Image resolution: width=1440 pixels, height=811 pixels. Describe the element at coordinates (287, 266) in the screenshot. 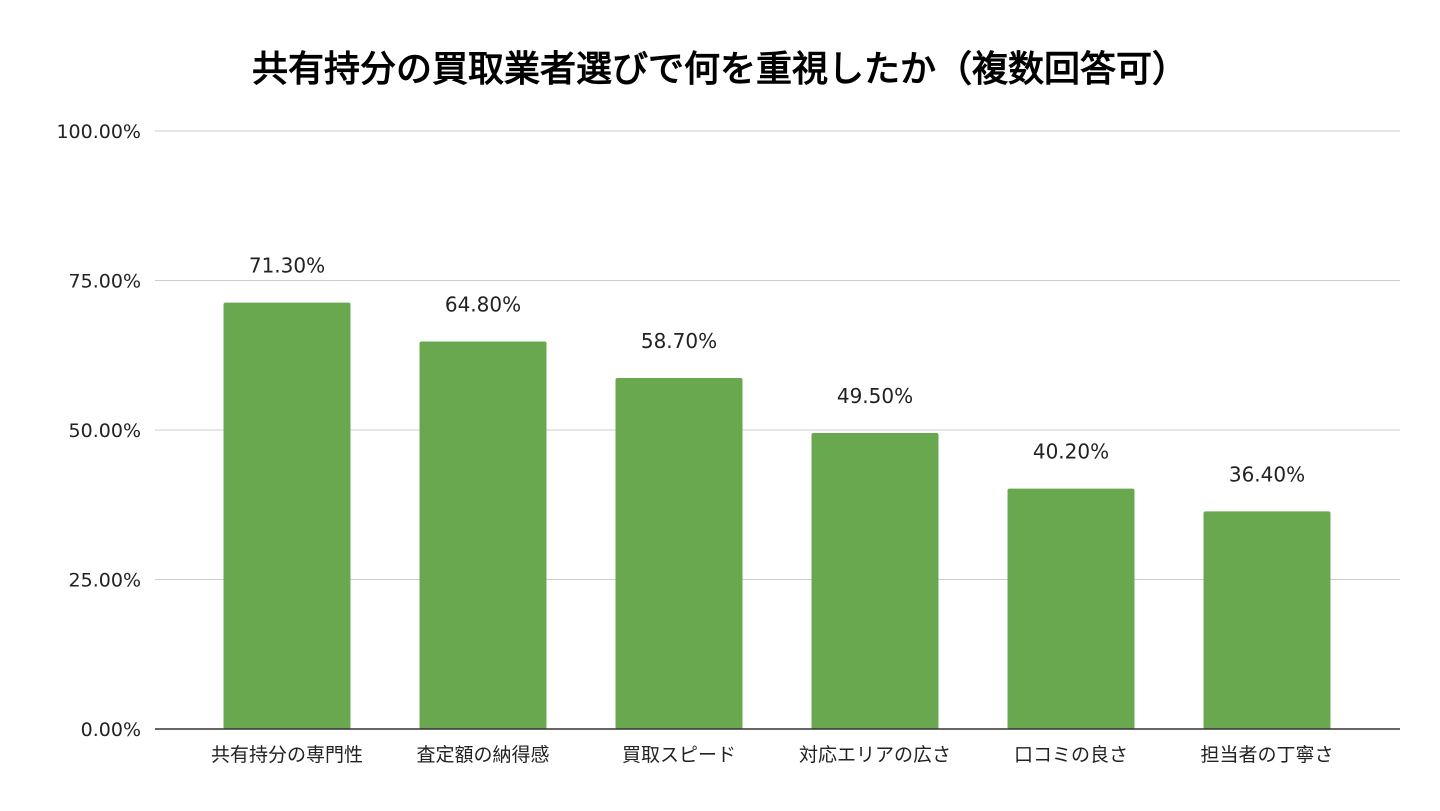

I see `data-label: 71.30%` at that location.